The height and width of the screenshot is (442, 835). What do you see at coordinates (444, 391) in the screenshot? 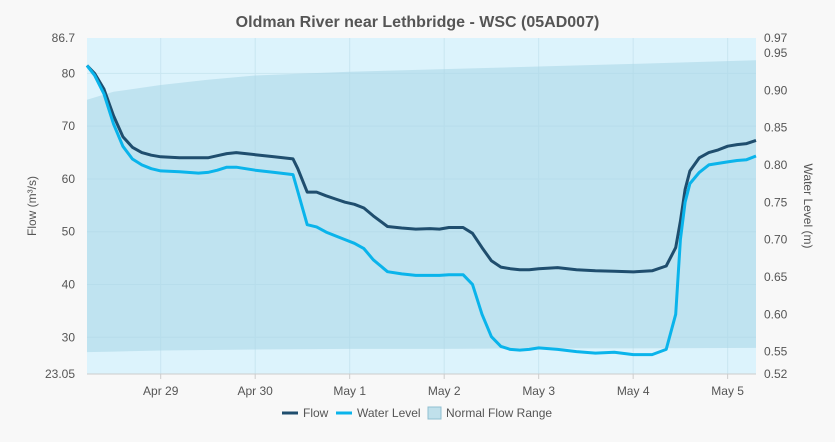
I see `x-tick-label: May 2` at bounding box center [444, 391].